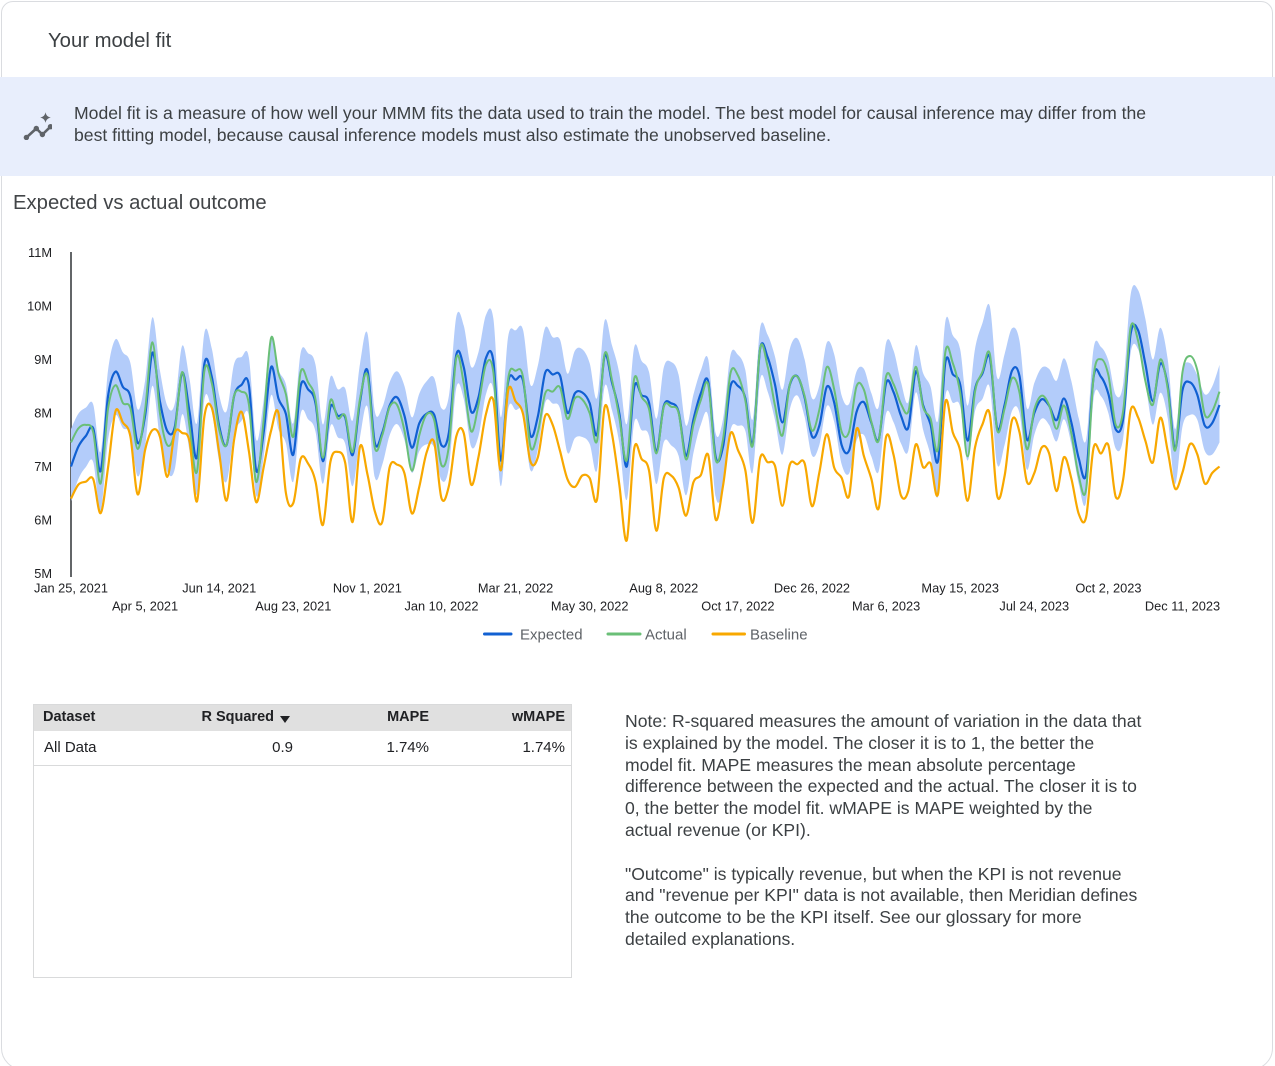 Image resolution: width=1275 pixels, height=1066 pixels. I want to click on svg-text: 7M, so click(43, 466).